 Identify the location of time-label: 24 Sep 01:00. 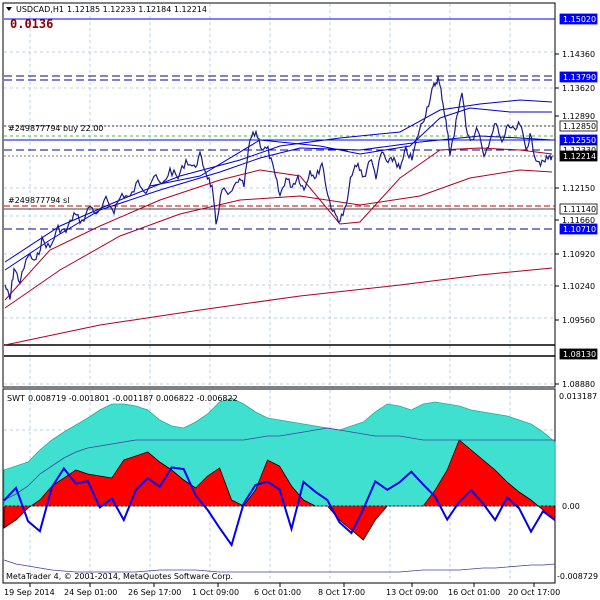
(90, 592).